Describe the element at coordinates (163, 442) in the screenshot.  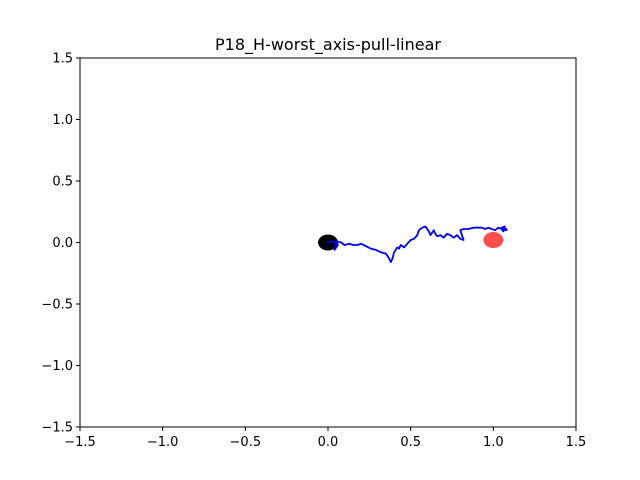
I see `x-tick-label: −1.0` at that location.